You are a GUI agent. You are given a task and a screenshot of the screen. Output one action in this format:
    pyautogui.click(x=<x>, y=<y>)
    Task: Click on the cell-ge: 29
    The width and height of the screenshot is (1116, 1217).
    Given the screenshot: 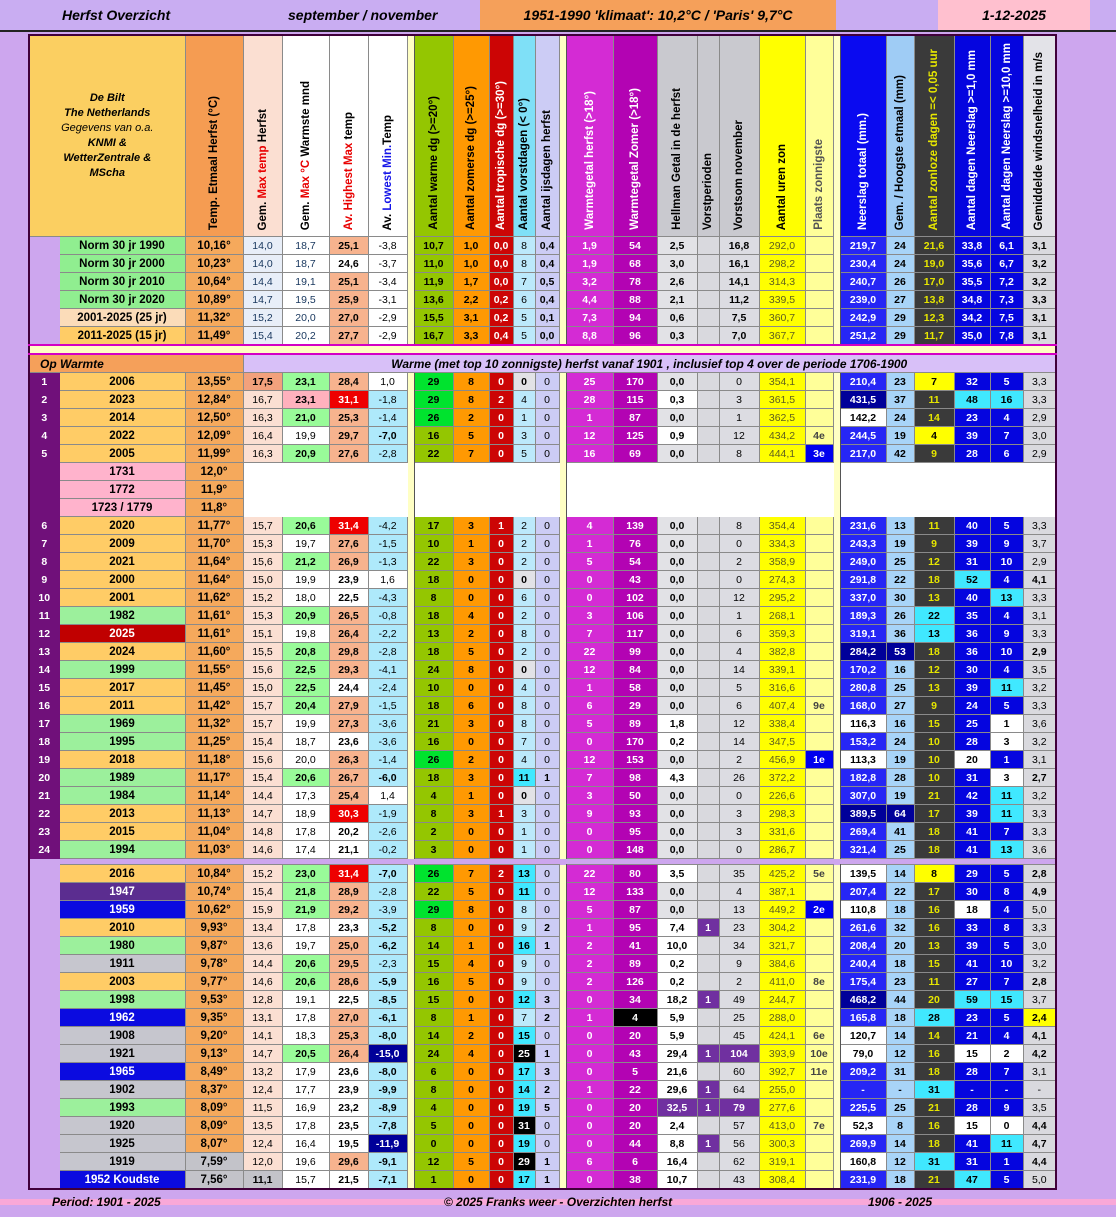 What is the action you would take?
    pyautogui.click(x=900, y=336)
    